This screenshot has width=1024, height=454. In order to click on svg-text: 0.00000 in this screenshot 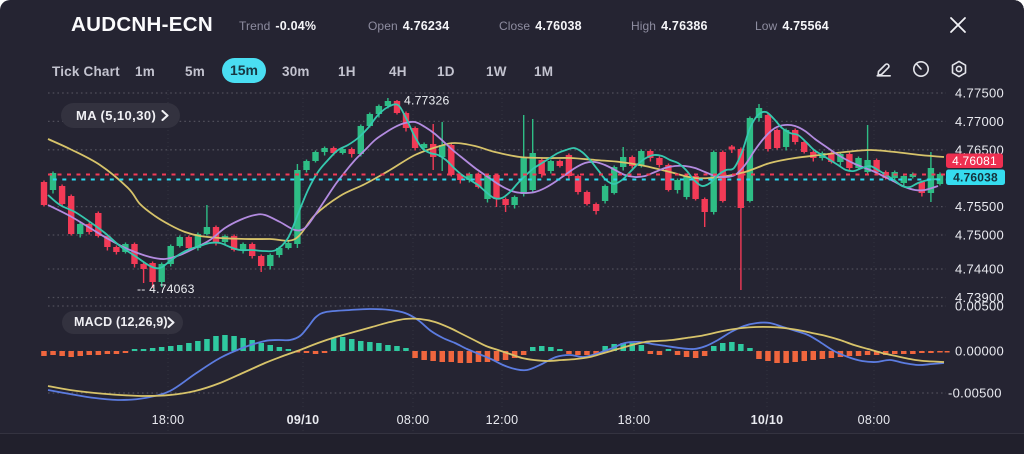, I will do `click(979, 351)`.